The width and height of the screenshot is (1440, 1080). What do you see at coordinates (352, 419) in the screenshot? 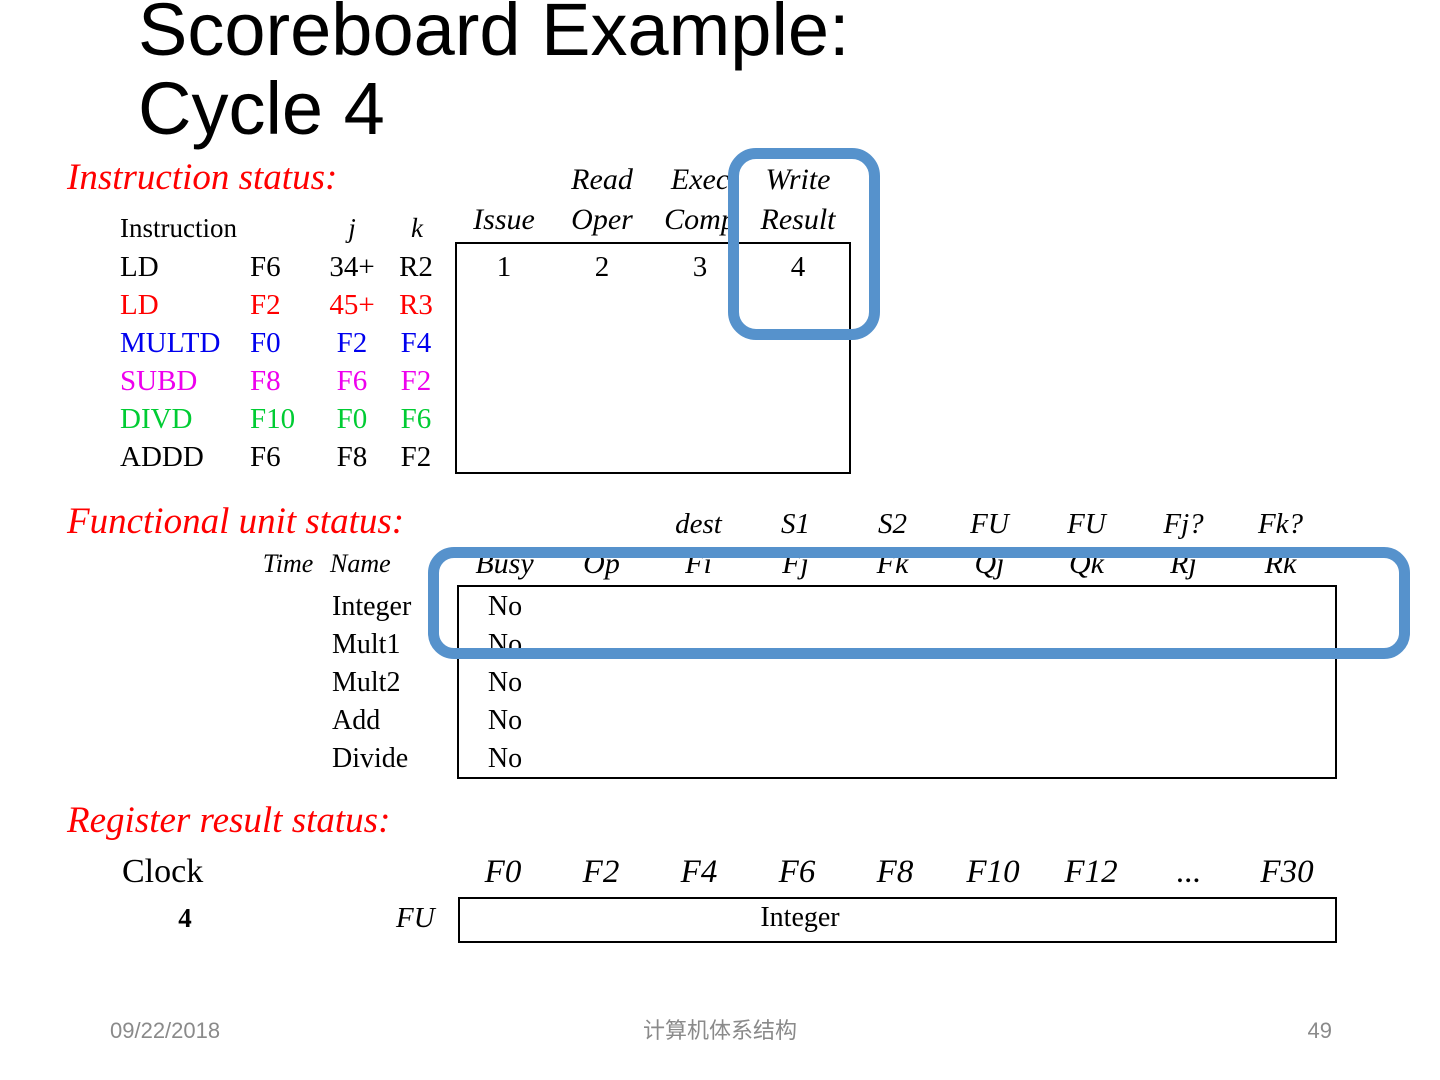
I see `instr-j: F0` at bounding box center [352, 419].